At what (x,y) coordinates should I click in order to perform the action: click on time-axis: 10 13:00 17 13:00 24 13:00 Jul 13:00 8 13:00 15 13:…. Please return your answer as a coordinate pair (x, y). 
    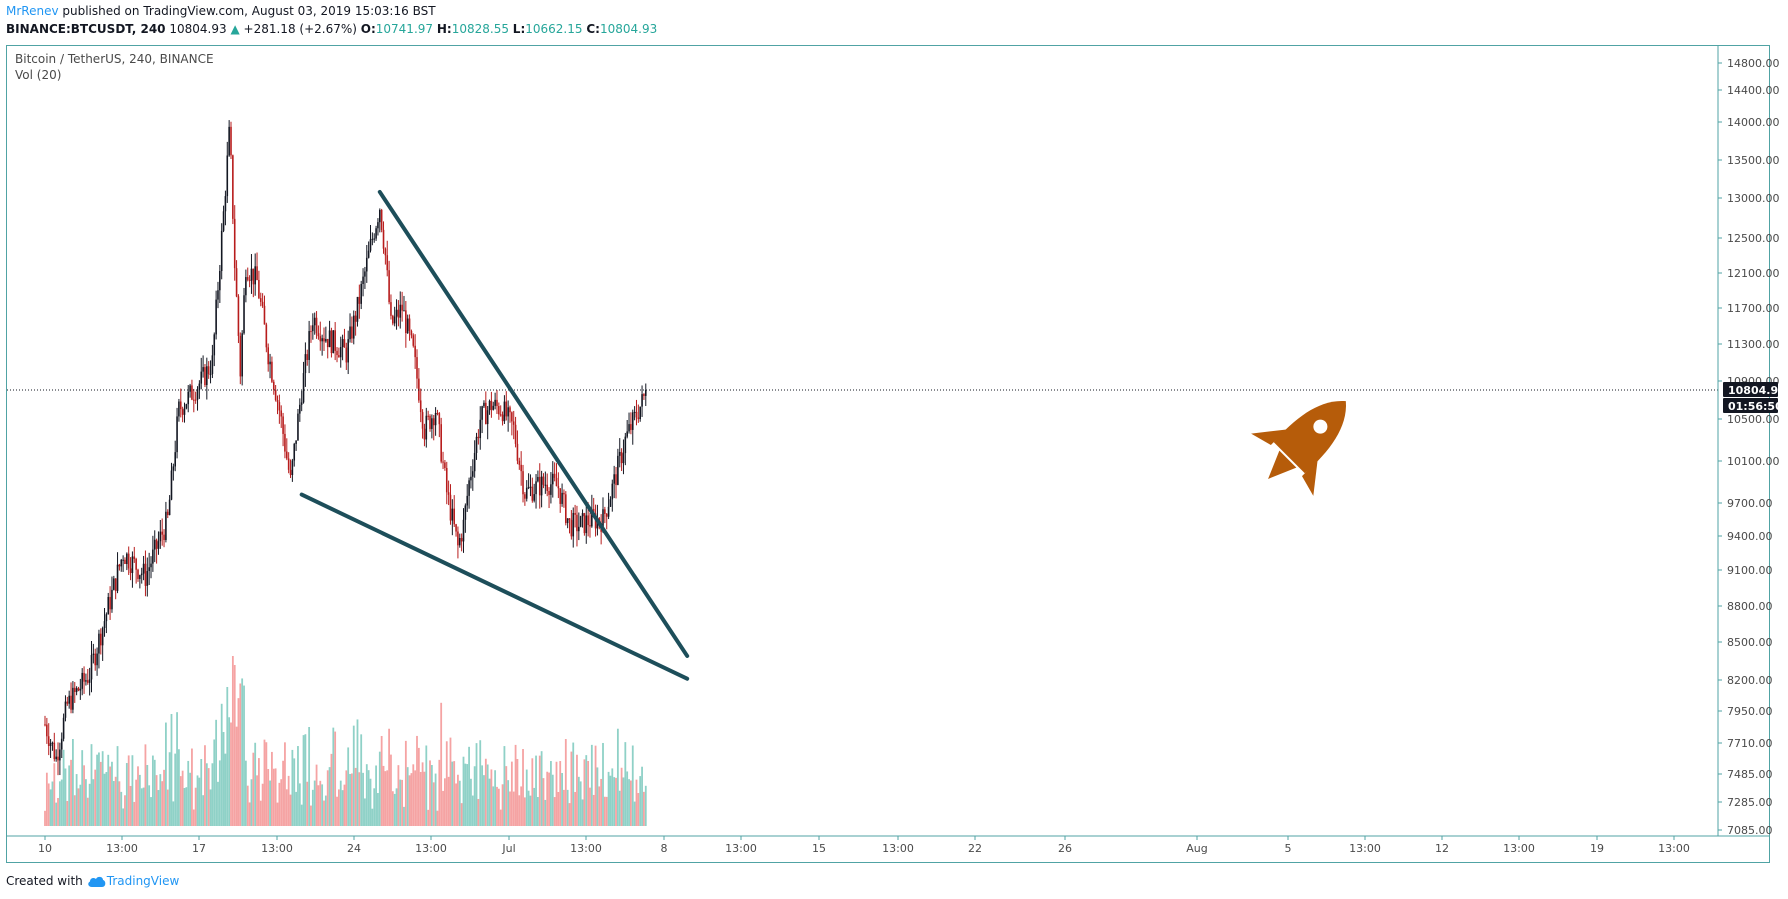
    Looking at the image, I should click on (864, 845).